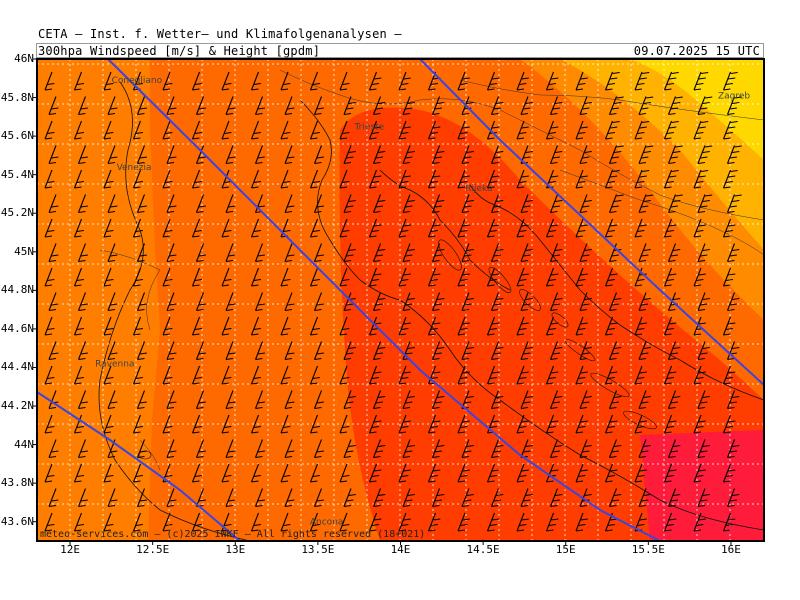 This screenshot has width=800, height=600. Describe the element at coordinates (17, 406) in the screenshot. I see `latitude-label: 44.2N` at that location.